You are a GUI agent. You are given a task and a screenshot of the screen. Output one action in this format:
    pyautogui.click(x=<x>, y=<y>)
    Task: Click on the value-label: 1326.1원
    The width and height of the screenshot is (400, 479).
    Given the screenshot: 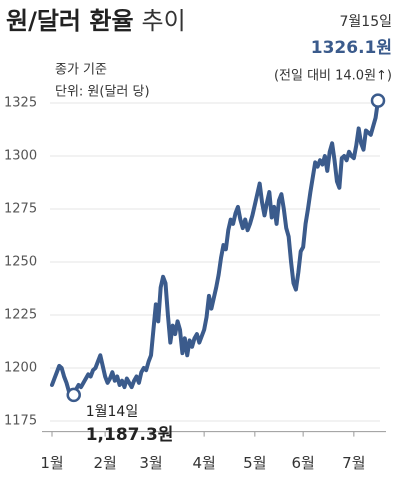 What is the action you would take?
    pyautogui.click(x=351, y=48)
    